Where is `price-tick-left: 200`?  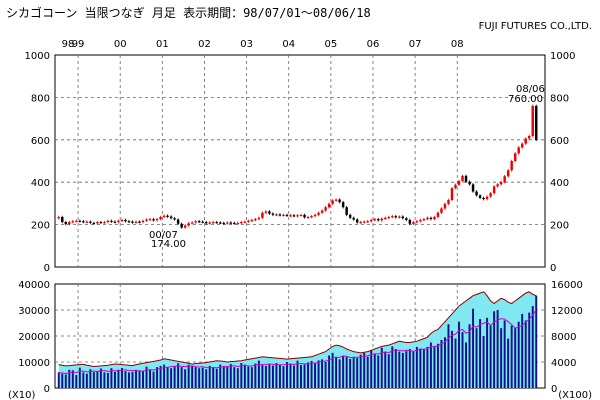 price-tick-left: 200 is located at coordinates (40, 226).